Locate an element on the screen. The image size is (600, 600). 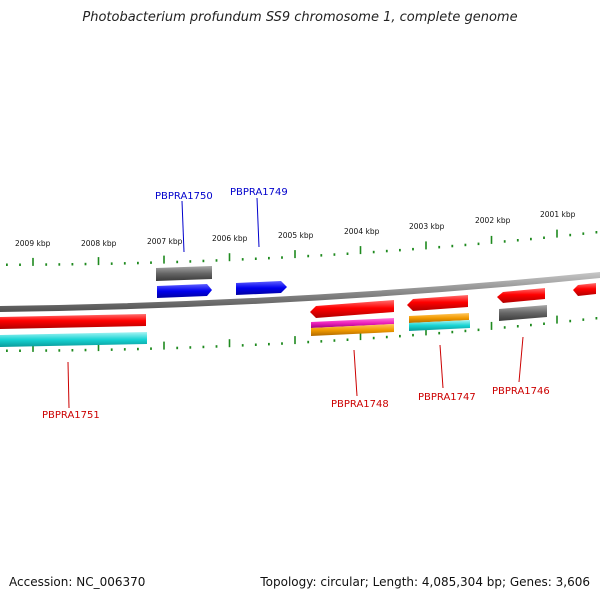
kbp-label: 2006 kbp is located at coordinates (230, 238).